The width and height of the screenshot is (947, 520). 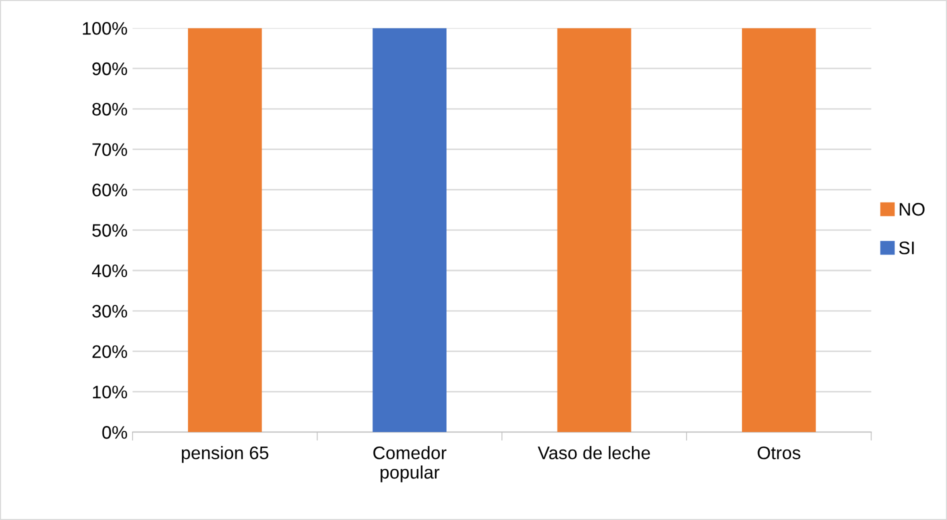 What do you see at coordinates (105, 28) in the screenshot?
I see `y-tick-label: 100%` at bounding box center [105, 28].